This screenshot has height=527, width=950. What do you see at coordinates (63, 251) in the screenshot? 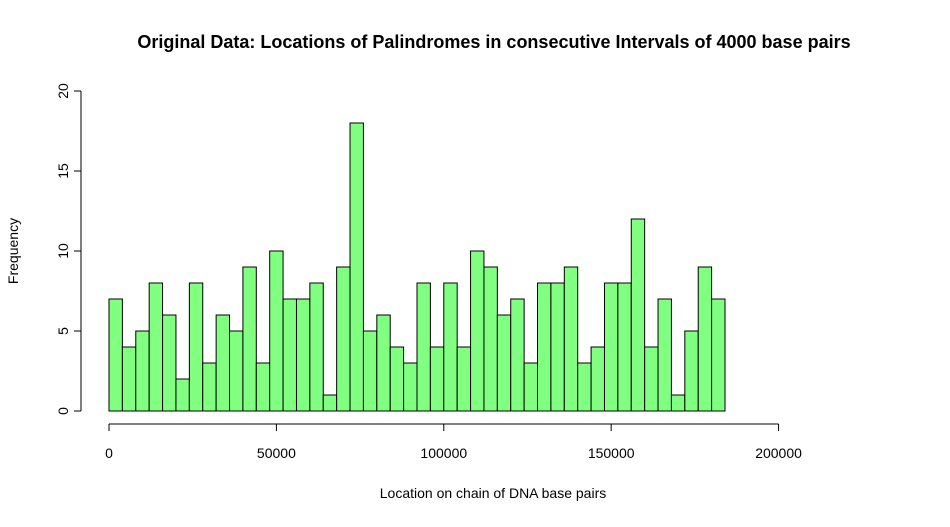
I see `y-tick-label: 10` at bounding box center [63, 251].